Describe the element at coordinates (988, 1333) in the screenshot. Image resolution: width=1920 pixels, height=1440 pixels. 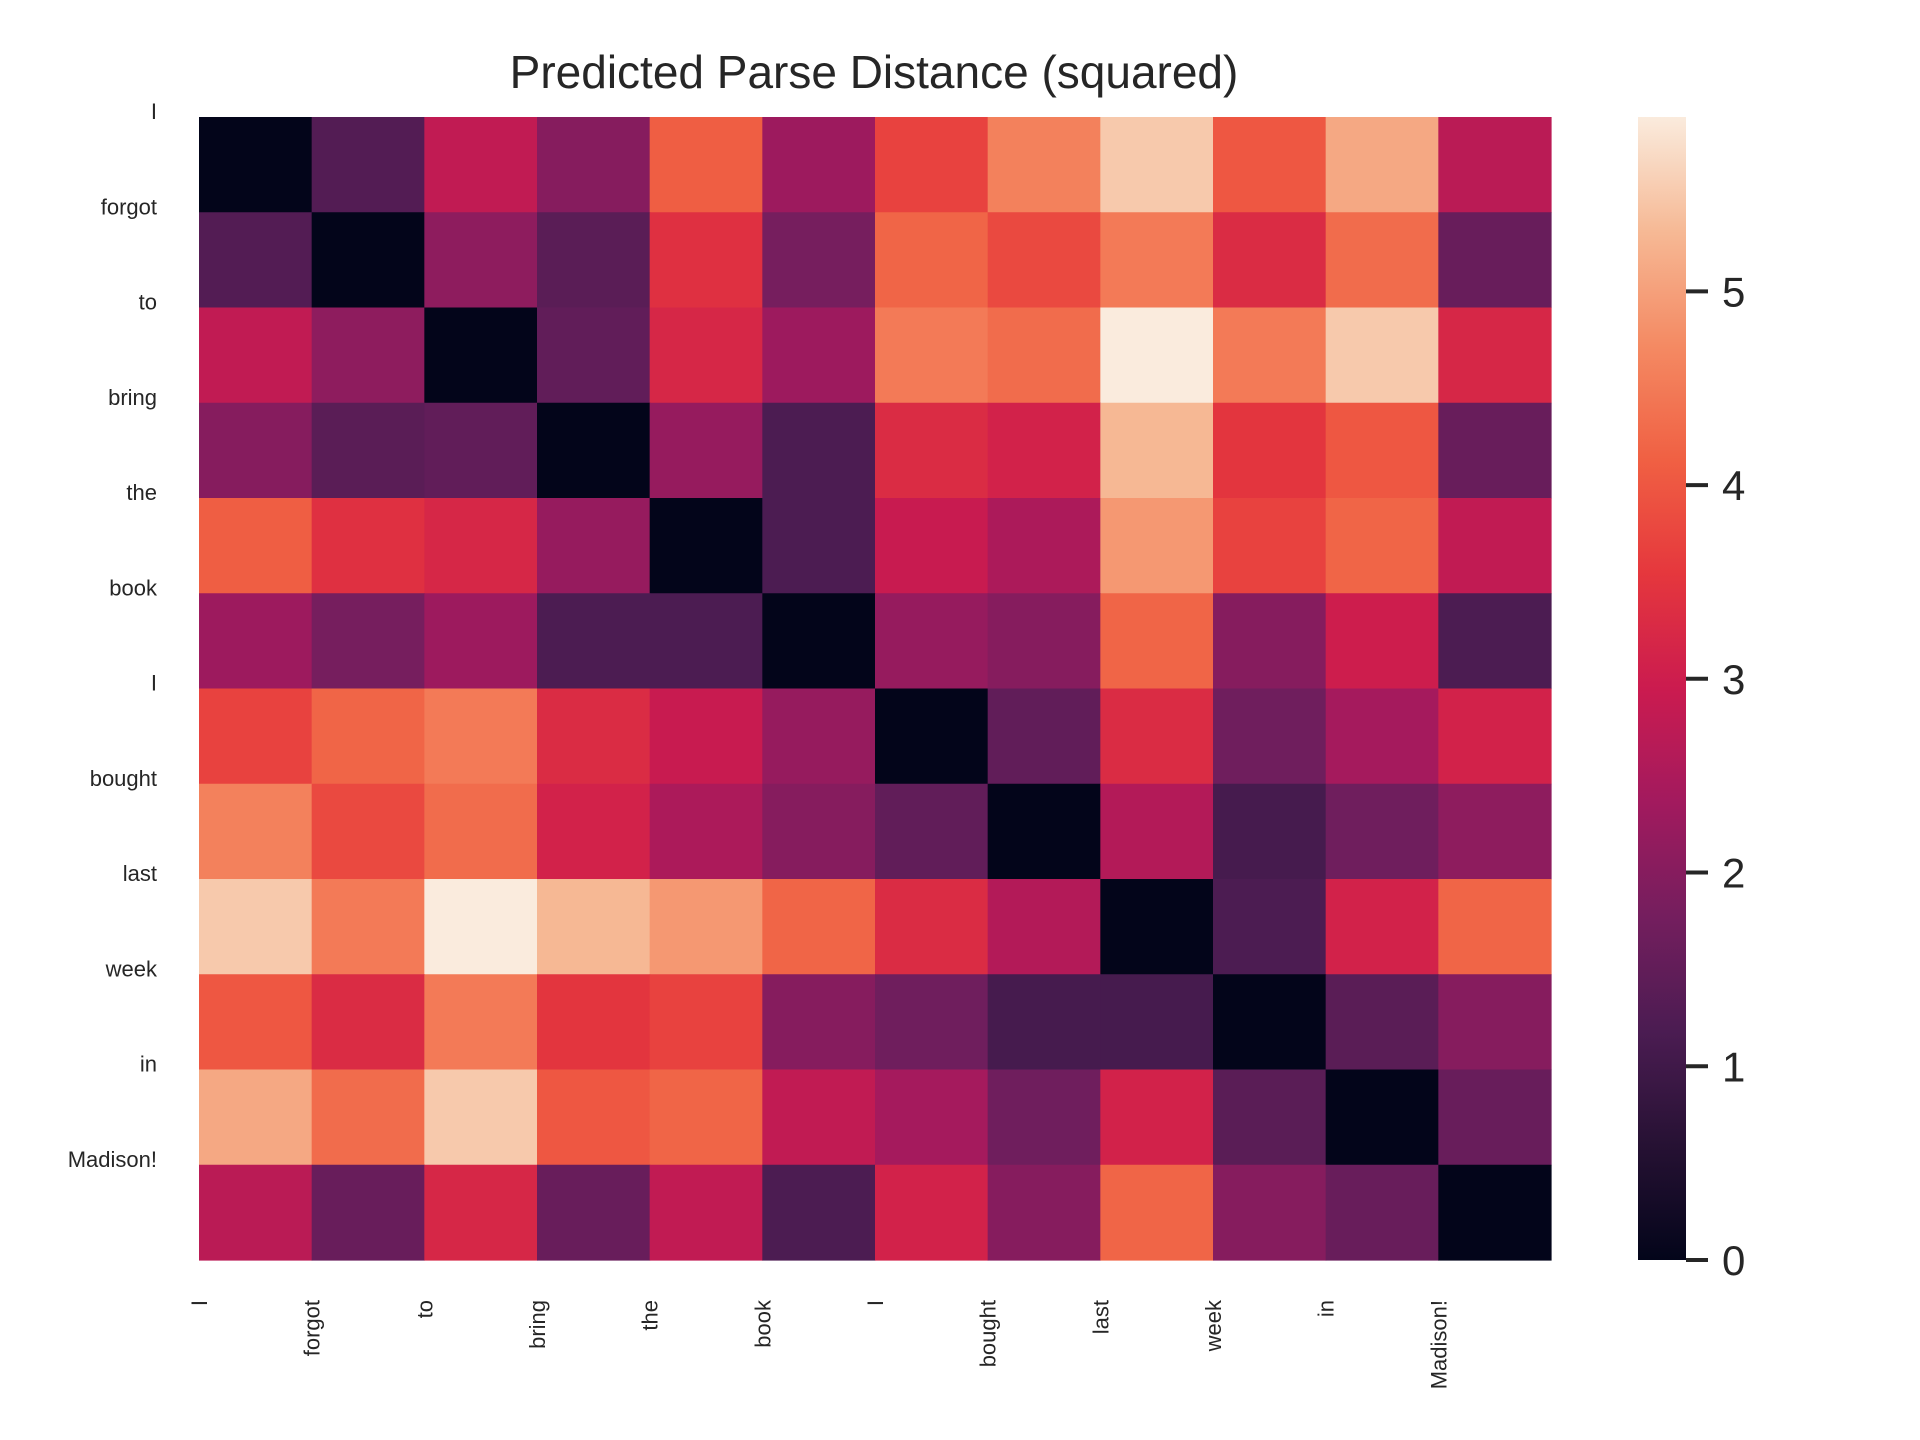
I see `col-label: bought` at that location.